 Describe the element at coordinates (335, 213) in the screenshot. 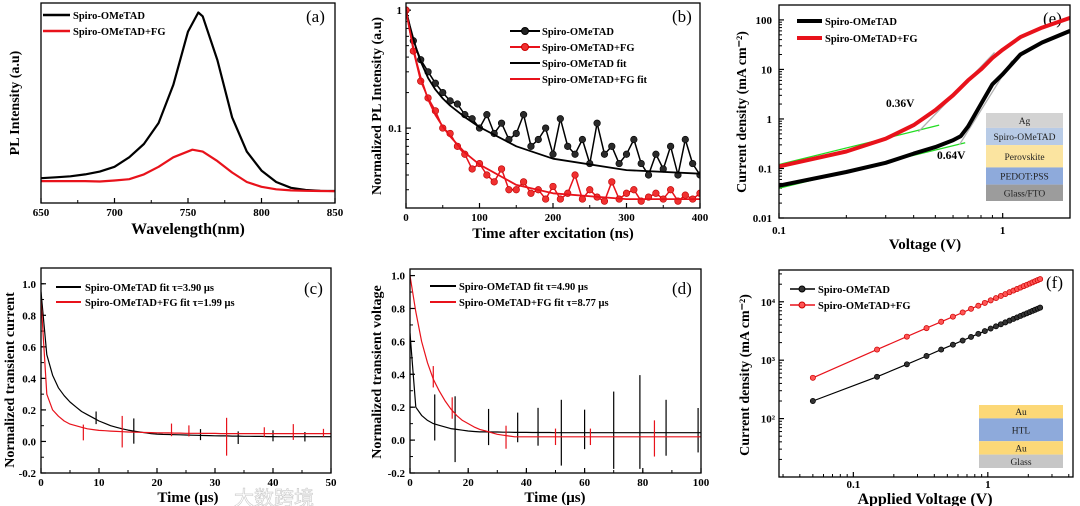

I see `x-tick-label: 850` at that location.